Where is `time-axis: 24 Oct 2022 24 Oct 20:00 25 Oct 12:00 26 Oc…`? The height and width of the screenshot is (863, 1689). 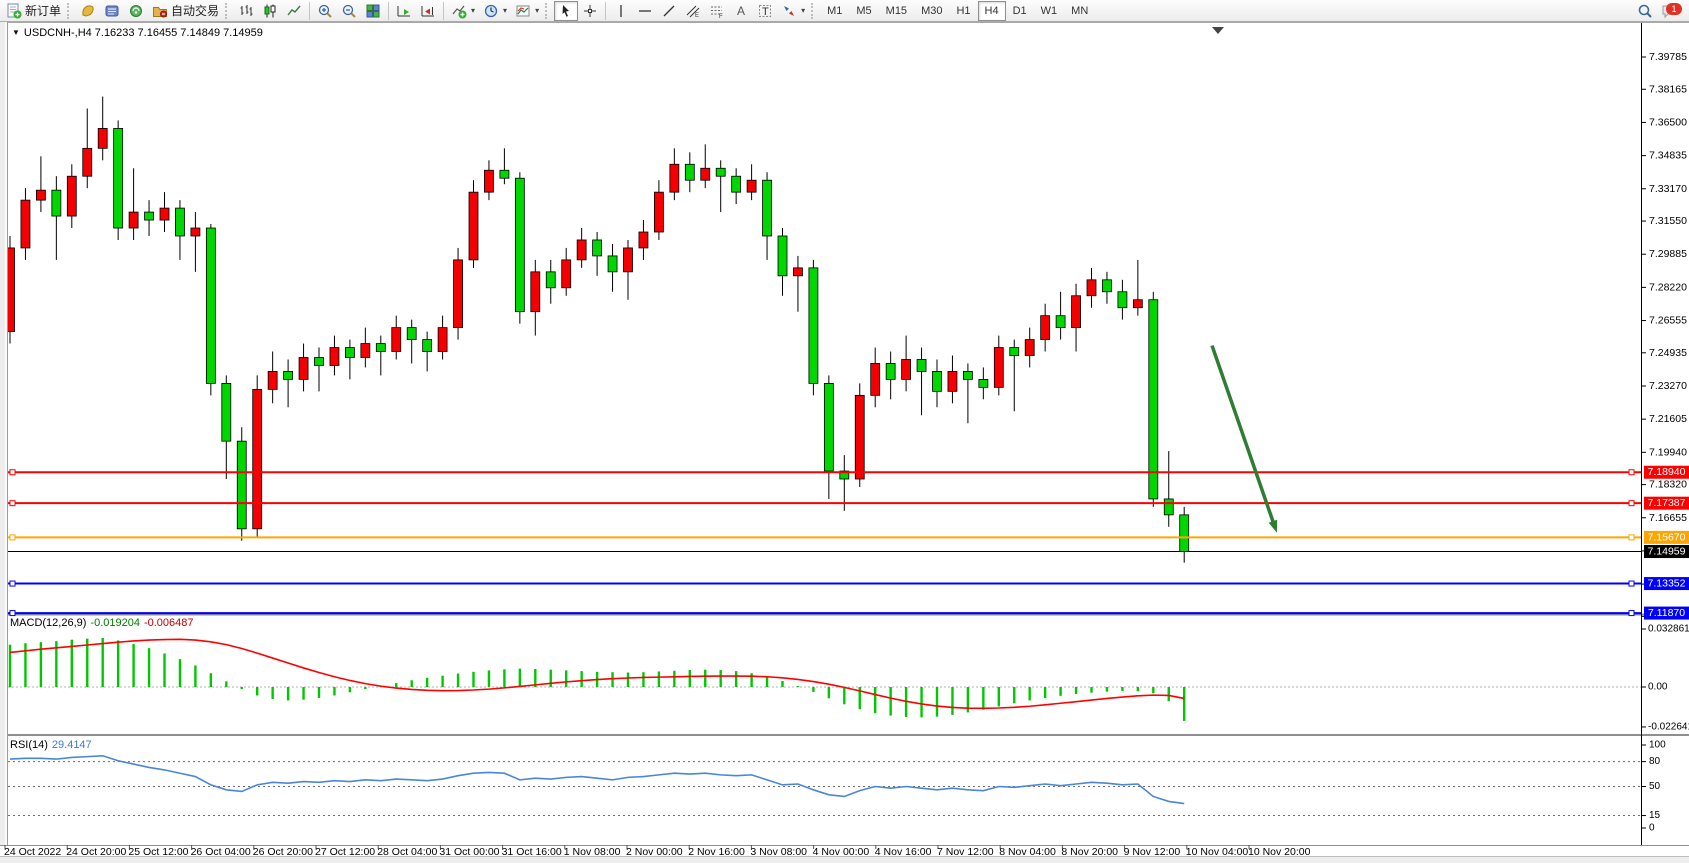
time-axis: 24 Oct 2022 24 Oct 20:00 25 Oct 12:00 26 Oc… is located at coordinates (657, 851).